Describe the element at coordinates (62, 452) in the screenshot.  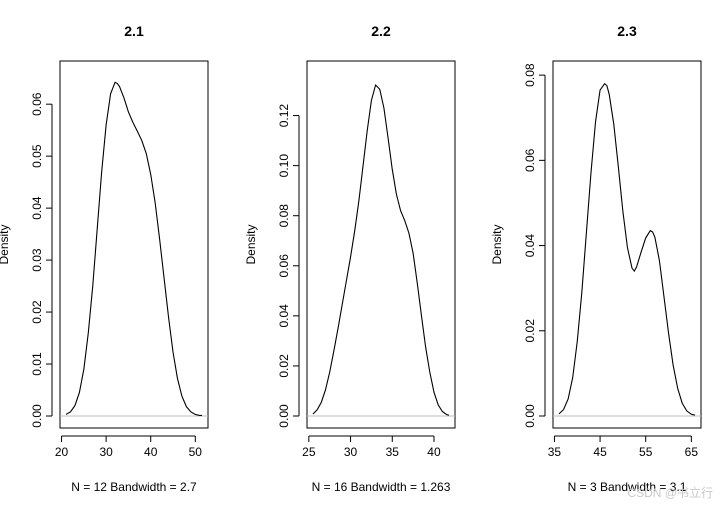
I see `x-tick-label: 20` at that location.